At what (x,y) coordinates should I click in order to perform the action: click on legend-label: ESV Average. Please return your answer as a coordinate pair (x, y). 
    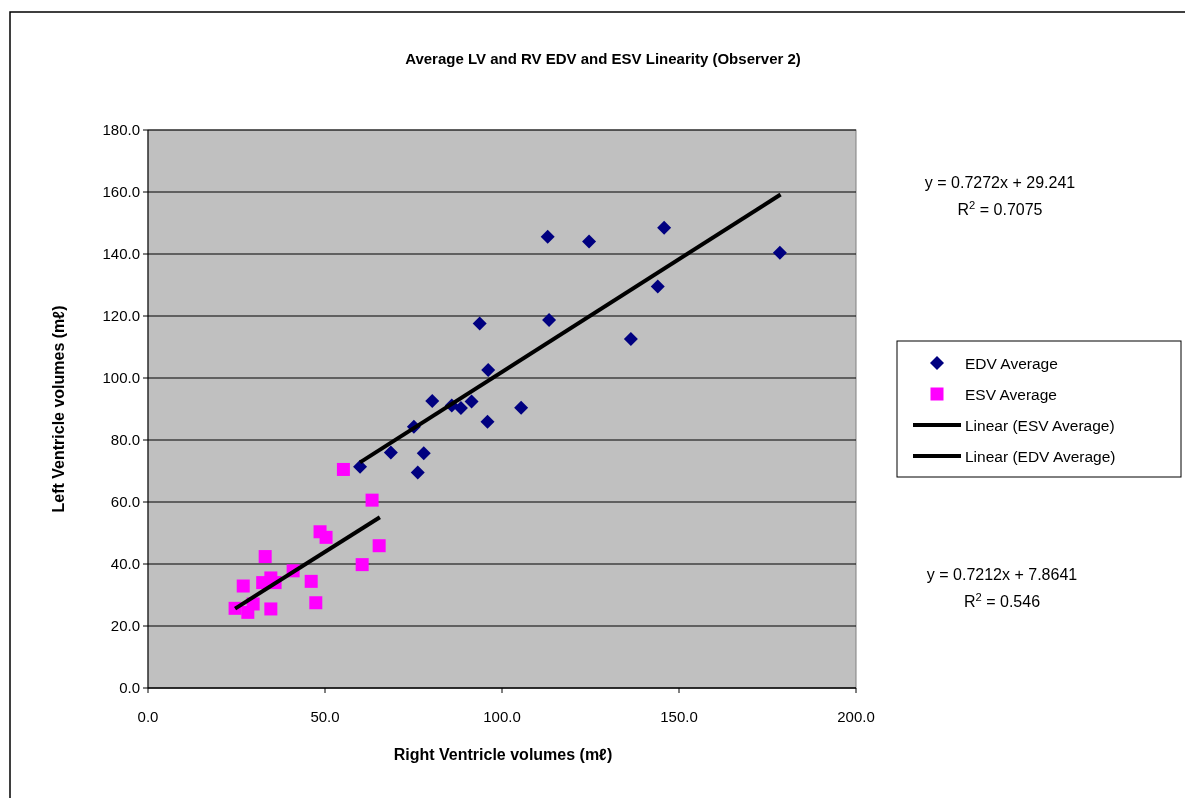
    Looking at the image, I should click on (1011, 394).